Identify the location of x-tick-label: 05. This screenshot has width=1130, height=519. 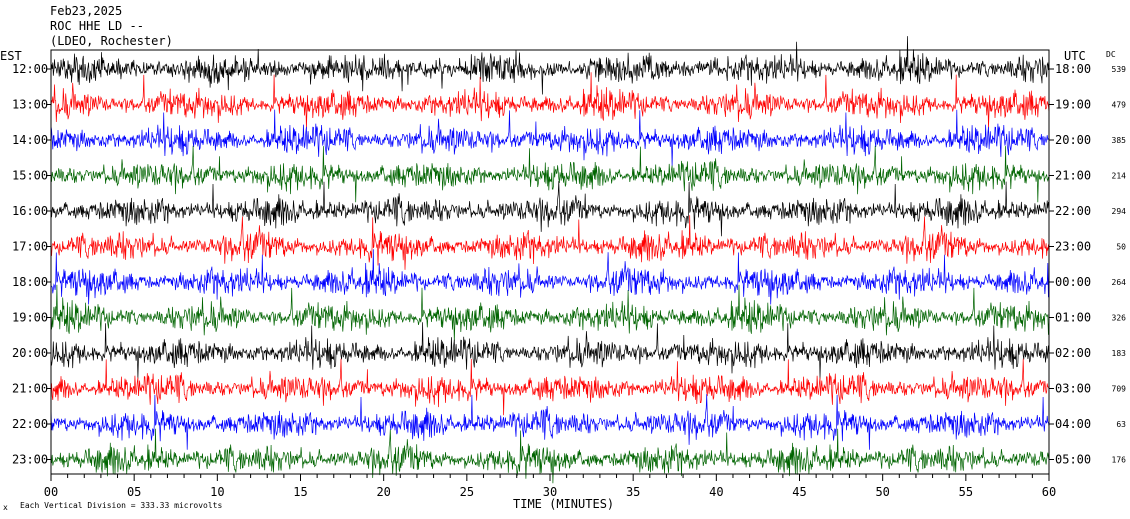
(134, 492).